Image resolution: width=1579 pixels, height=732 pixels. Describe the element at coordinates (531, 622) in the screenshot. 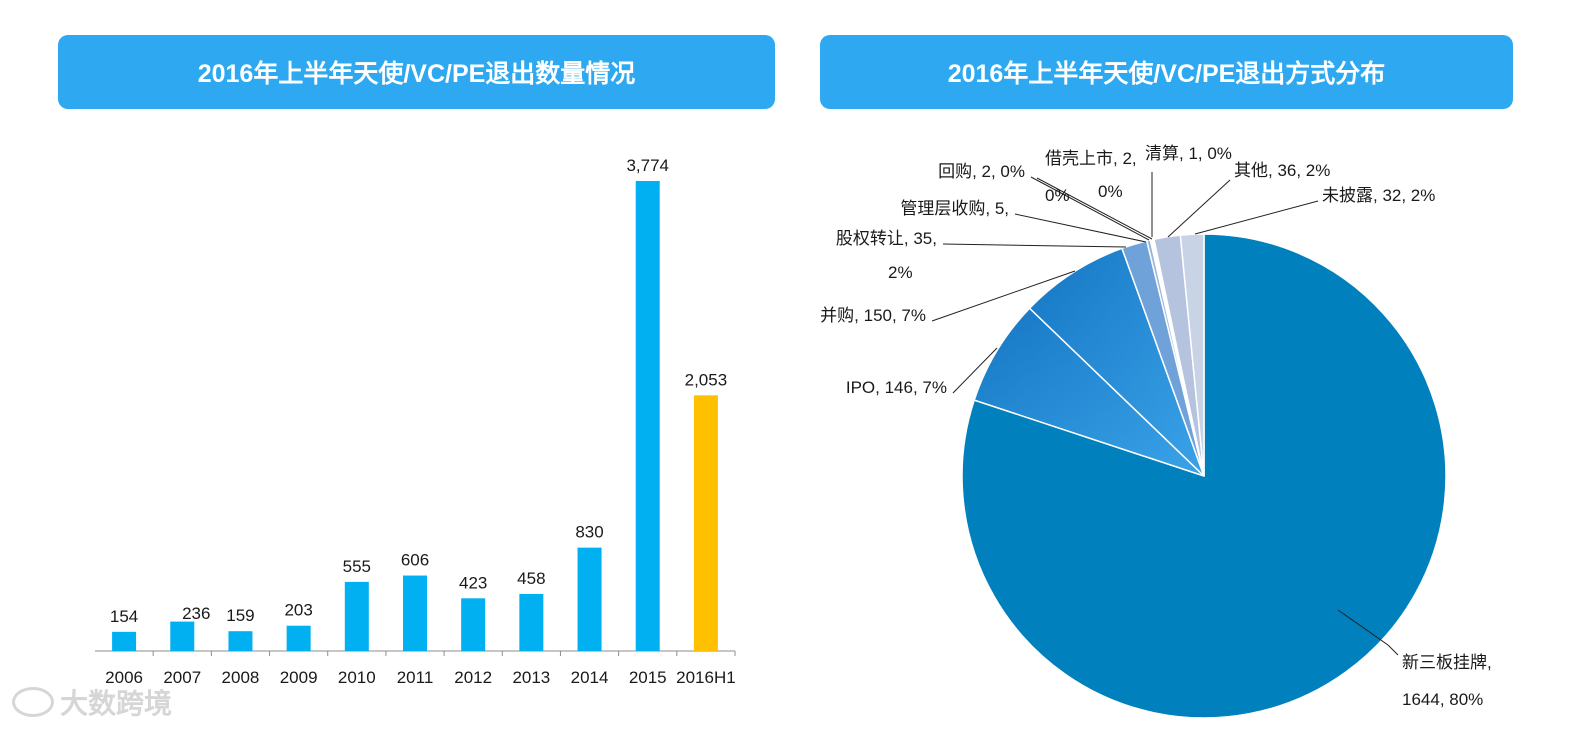

I see `bar-2013` at that location.